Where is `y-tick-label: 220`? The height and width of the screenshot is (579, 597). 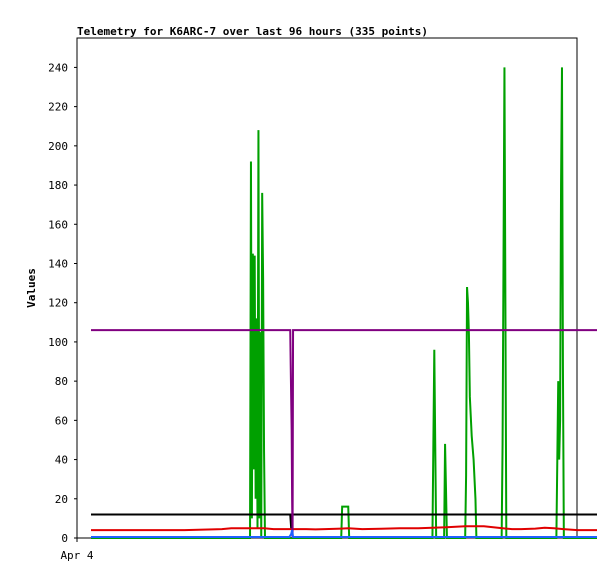
y-tick-label: 220 is located at coordinates (58, 107).